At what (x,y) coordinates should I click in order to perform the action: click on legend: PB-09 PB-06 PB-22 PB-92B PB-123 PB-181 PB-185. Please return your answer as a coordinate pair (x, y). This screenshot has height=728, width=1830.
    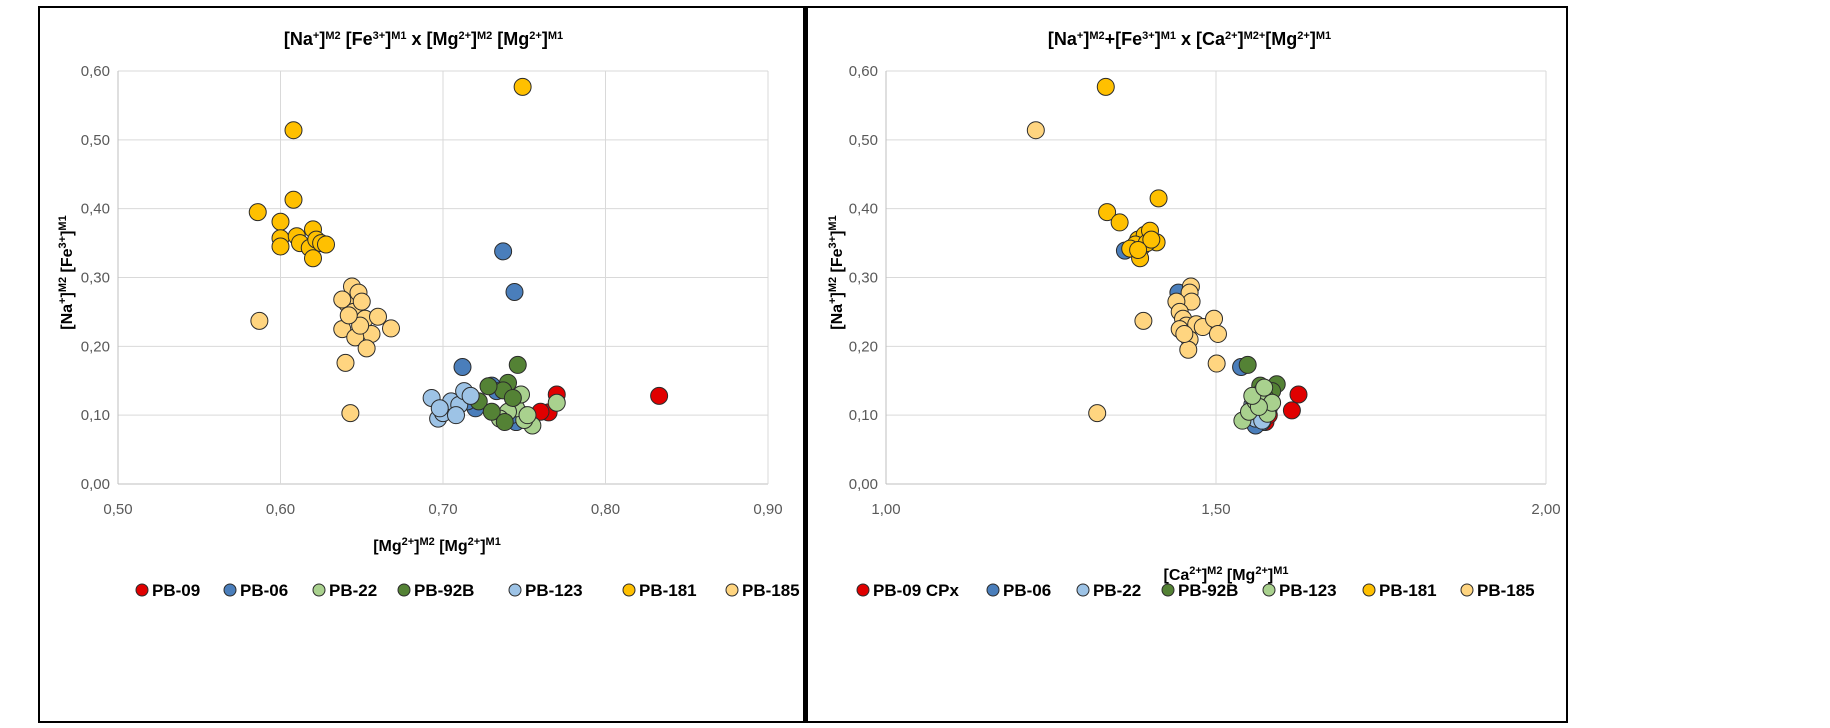
    Looking at the image, I should click on (467, 590).